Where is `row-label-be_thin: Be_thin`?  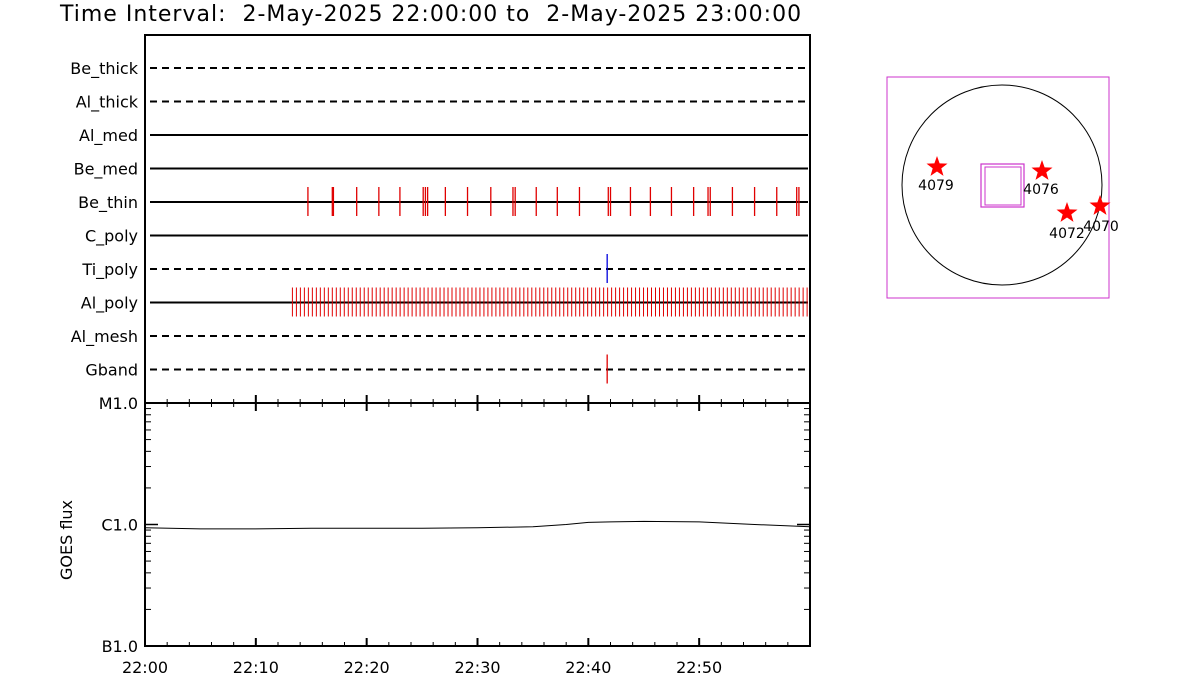
row-label-be_thin: Be_thin is located at coordinates (108, 203).